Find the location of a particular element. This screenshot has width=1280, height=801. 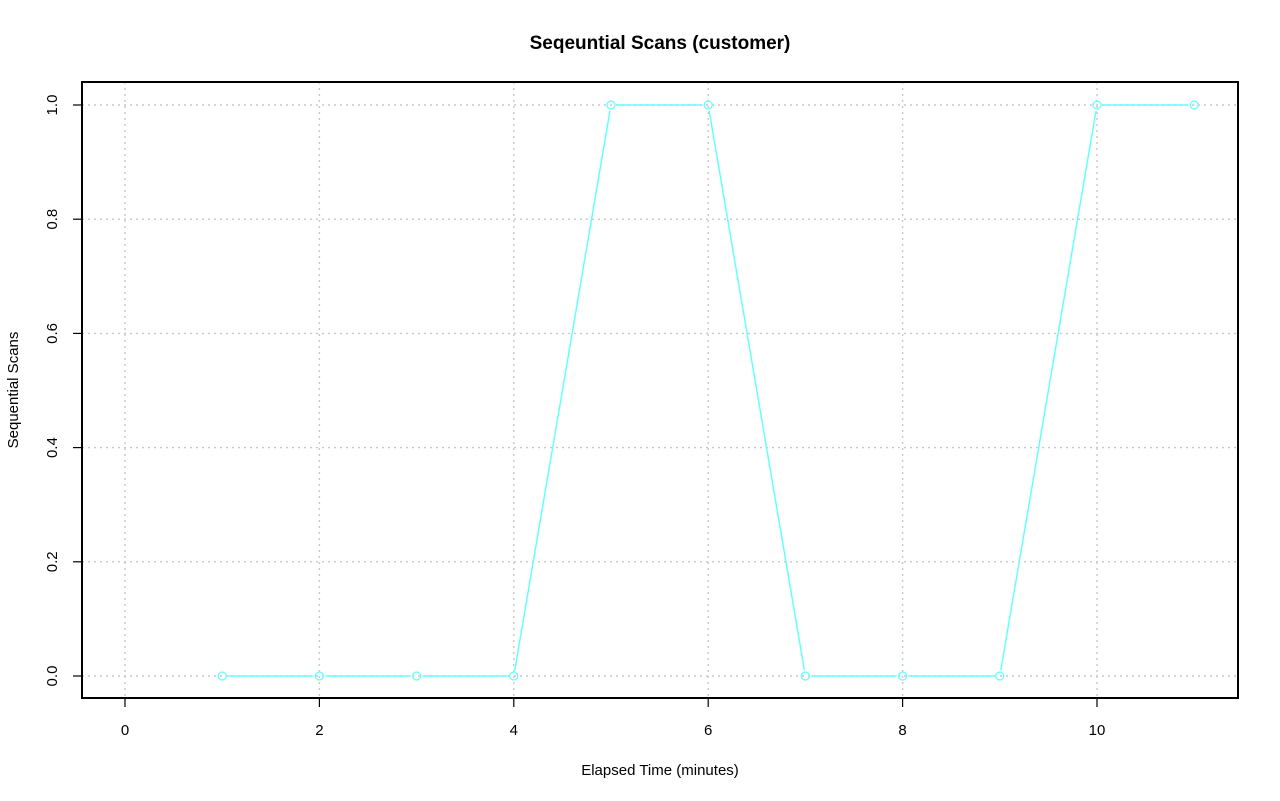

x-tick-label-4: 8 is located at coordinates (902, 730).